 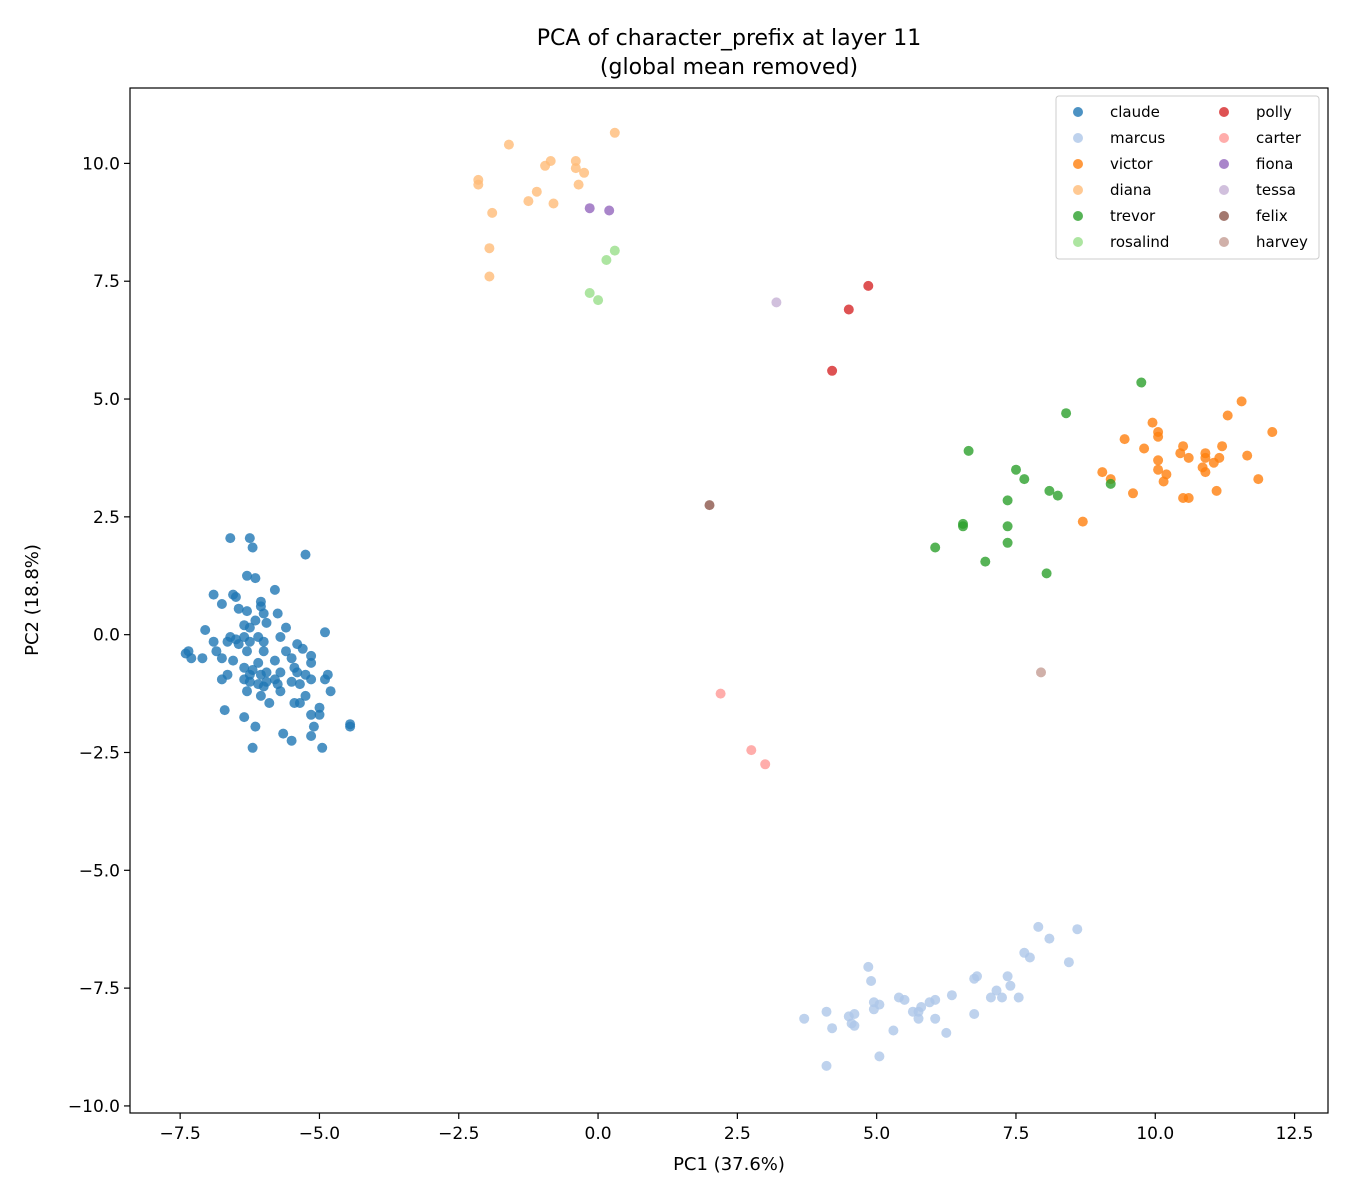 I want to click on legend-marker-felix, so click(x=1224, y=216).